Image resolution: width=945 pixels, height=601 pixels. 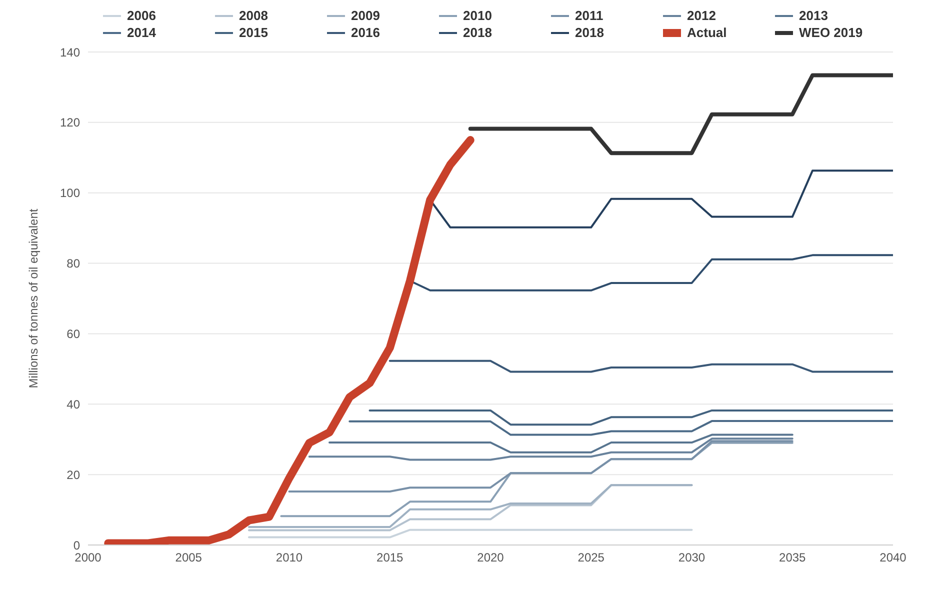 What do you see at coordinates (73, 404) in the screenshot?
I see `y-tick-label: 40` at bounding box center [73, 404].